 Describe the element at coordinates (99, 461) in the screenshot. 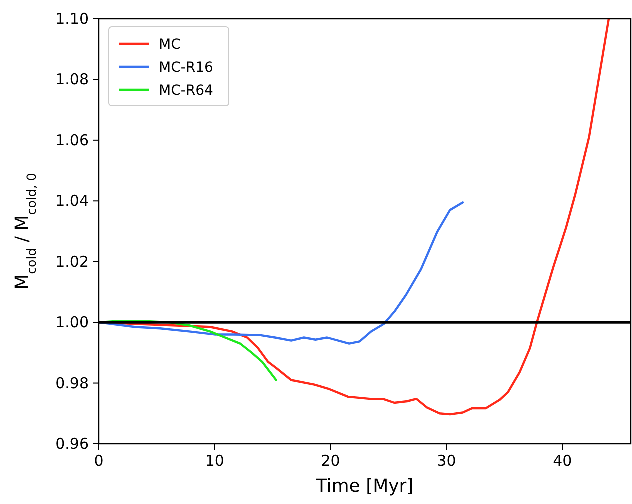

I see `x-tick-label: 0` at that location.